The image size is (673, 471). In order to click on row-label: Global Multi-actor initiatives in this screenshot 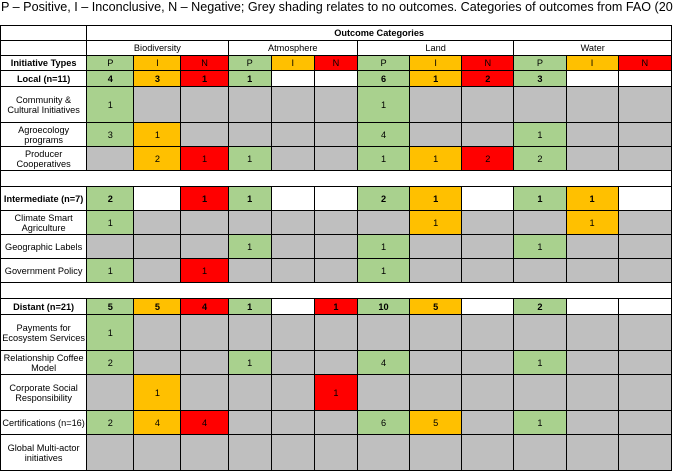, I will do `click(44, 452)`.